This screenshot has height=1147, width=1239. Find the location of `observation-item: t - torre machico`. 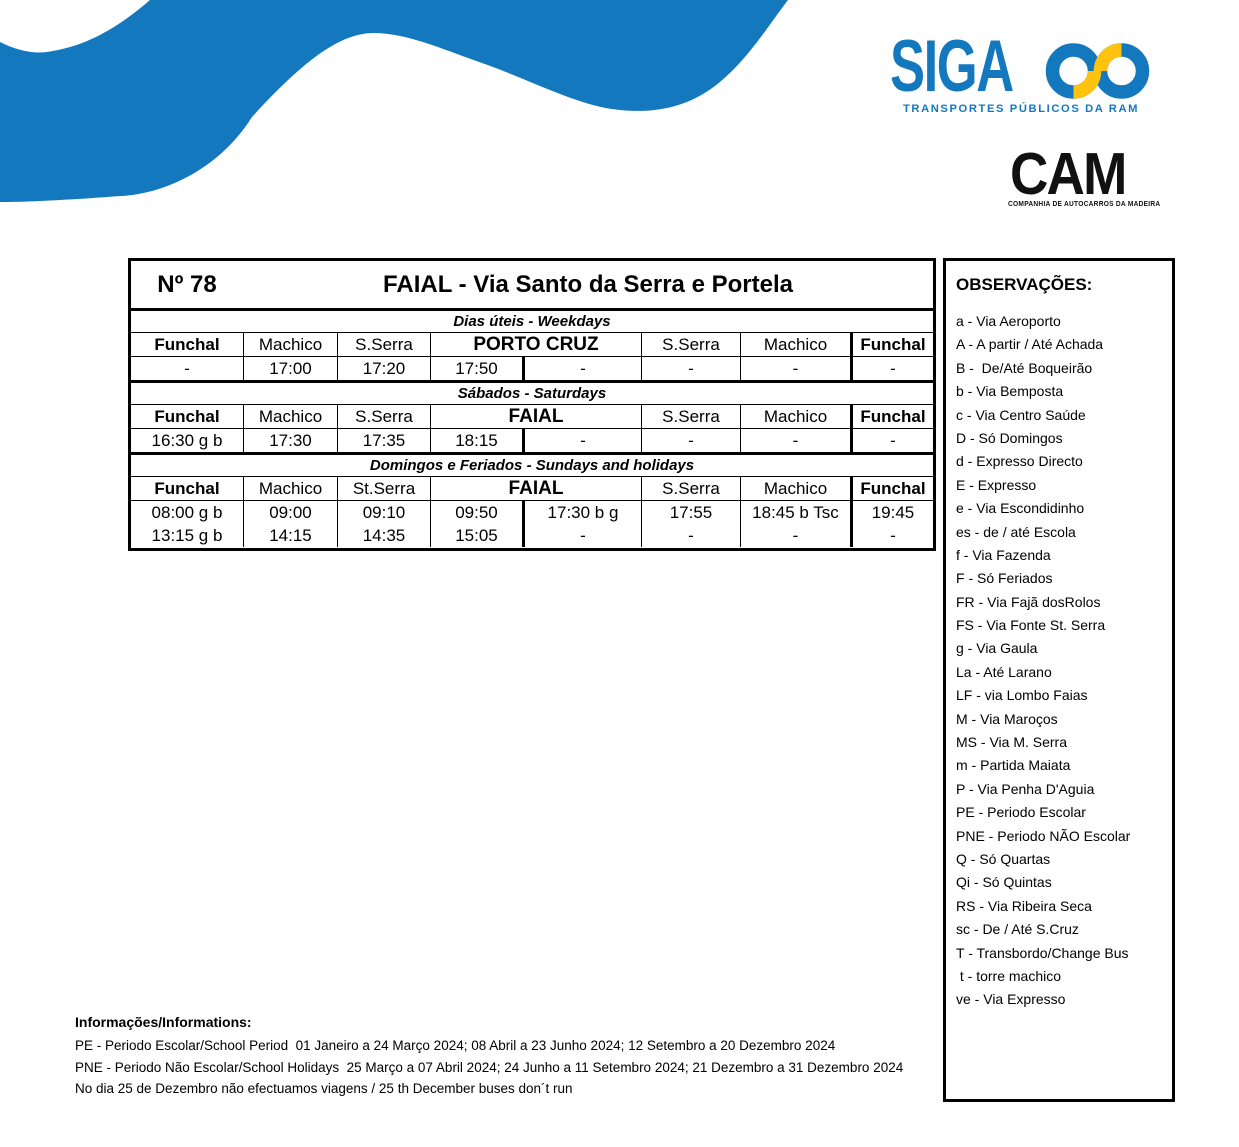

observation-item: t - torre machico is located at coordinates (1009, 975).